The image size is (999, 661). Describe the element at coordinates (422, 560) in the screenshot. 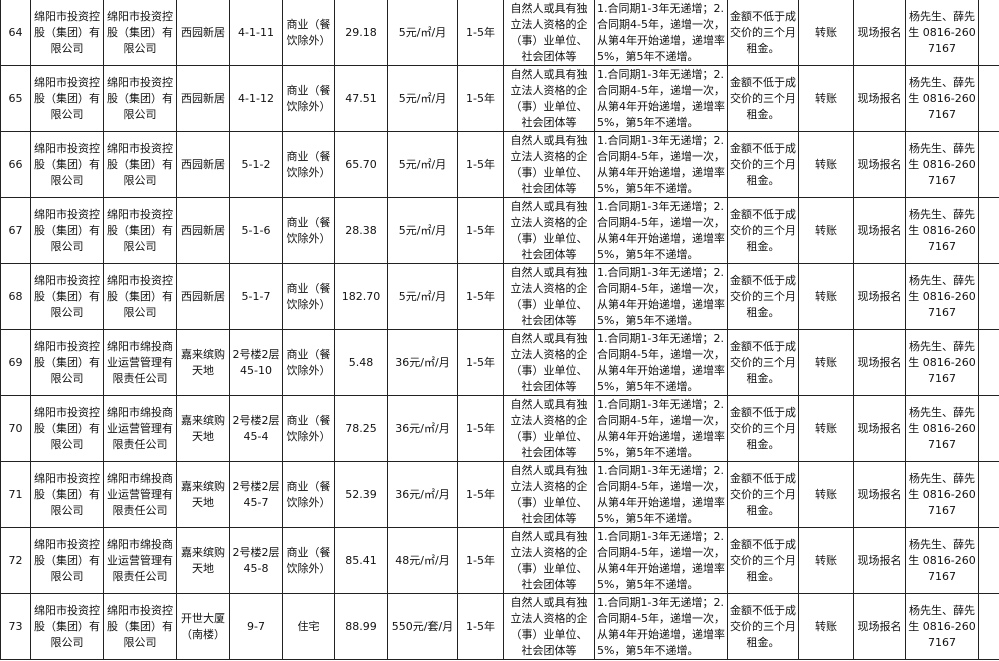

I see `cell-price: 48元/㎡/月` at that location.